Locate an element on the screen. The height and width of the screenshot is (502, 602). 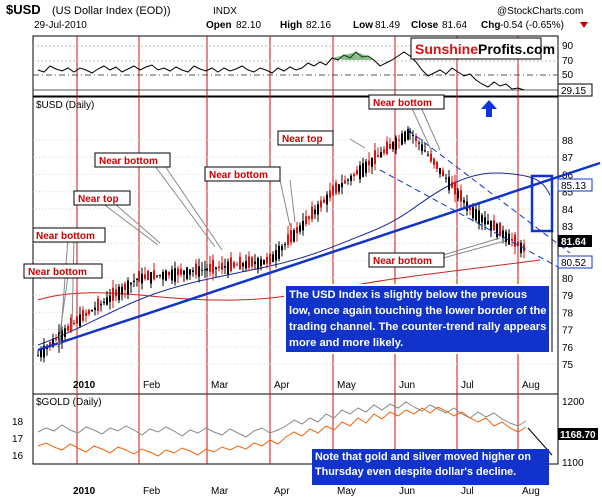
rsi-tick: 90 is located at coordinates (568, 46).